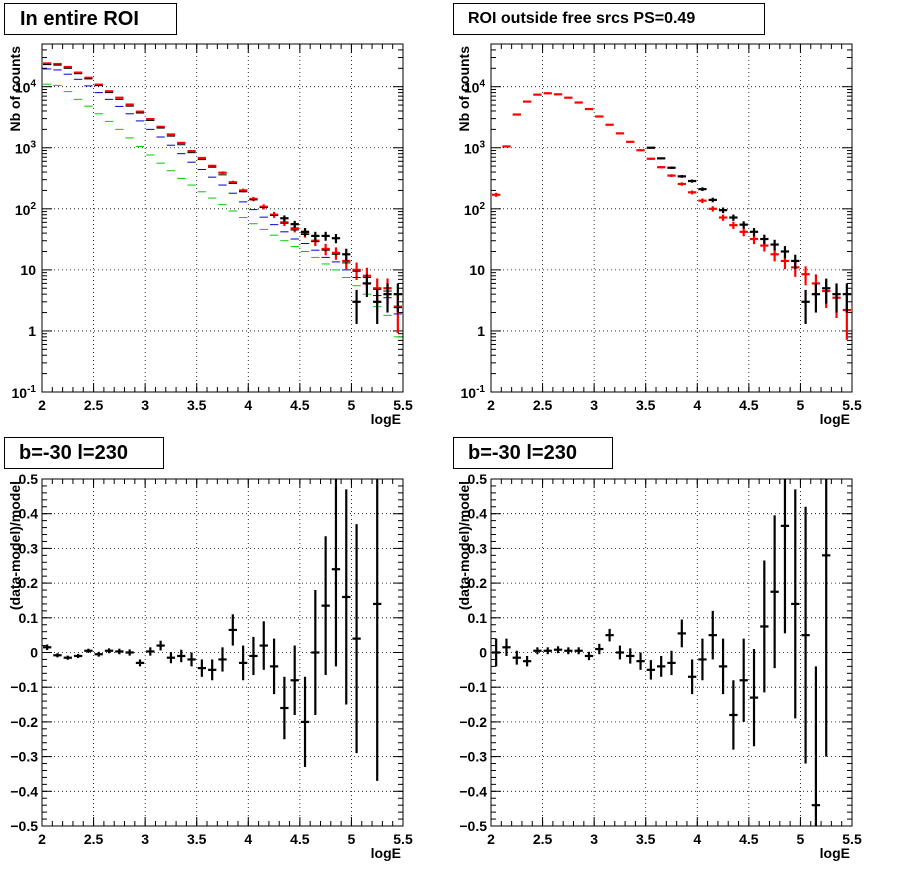 Image resolution: width=898 pixels, height=871 pixels. What do you see at coordinates (90, 19) in the screenshot?
I see `panel-title-top-left: In entire ROI` at bounding box center [90, 19].